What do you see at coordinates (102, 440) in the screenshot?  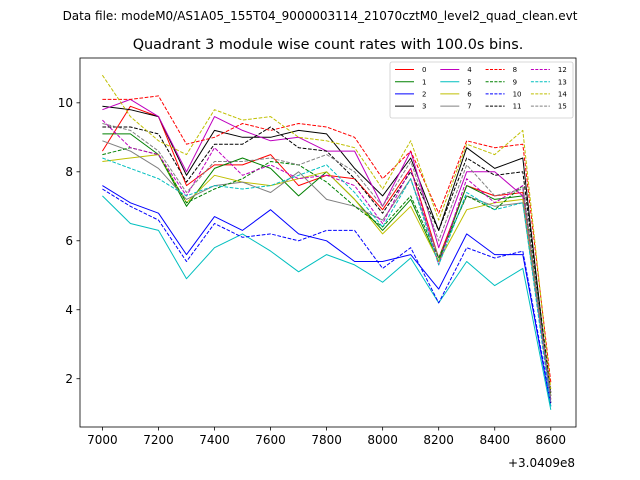 I see `x-tick-label: 7000` at bounding box center [102, 440].